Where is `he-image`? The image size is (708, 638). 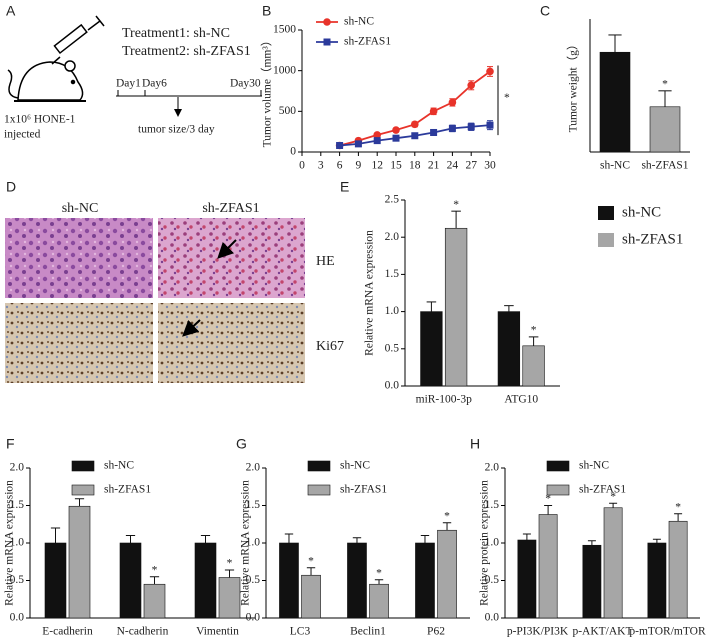
he-image is located at coordinates (79, 258).